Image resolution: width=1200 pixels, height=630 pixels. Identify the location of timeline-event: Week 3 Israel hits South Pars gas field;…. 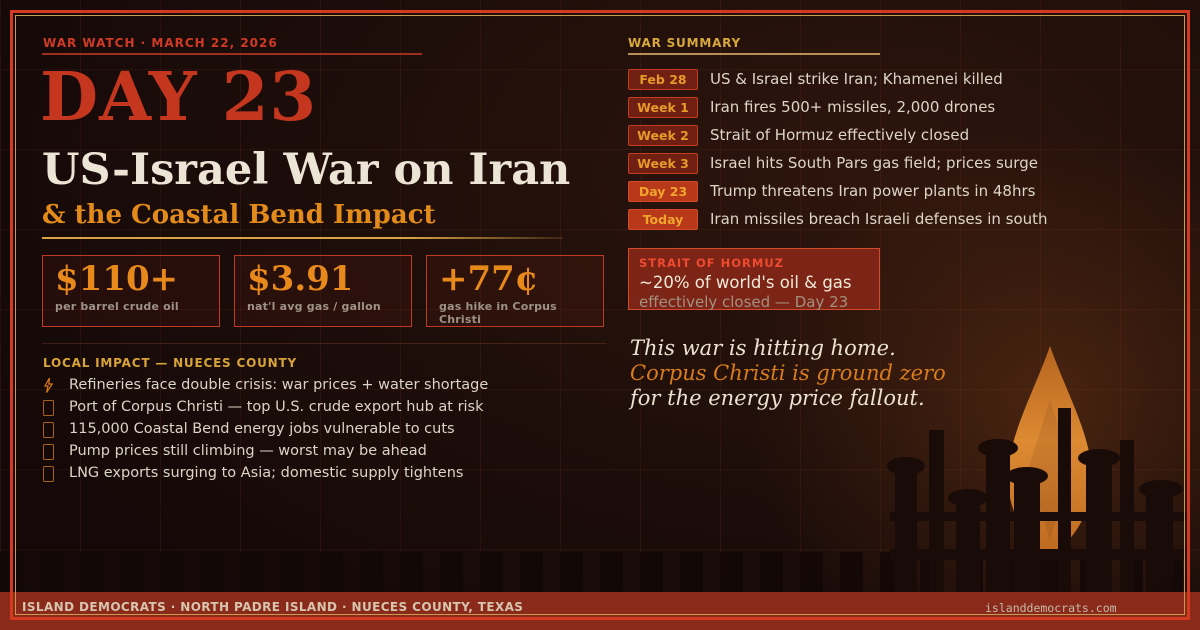
(838, 163).